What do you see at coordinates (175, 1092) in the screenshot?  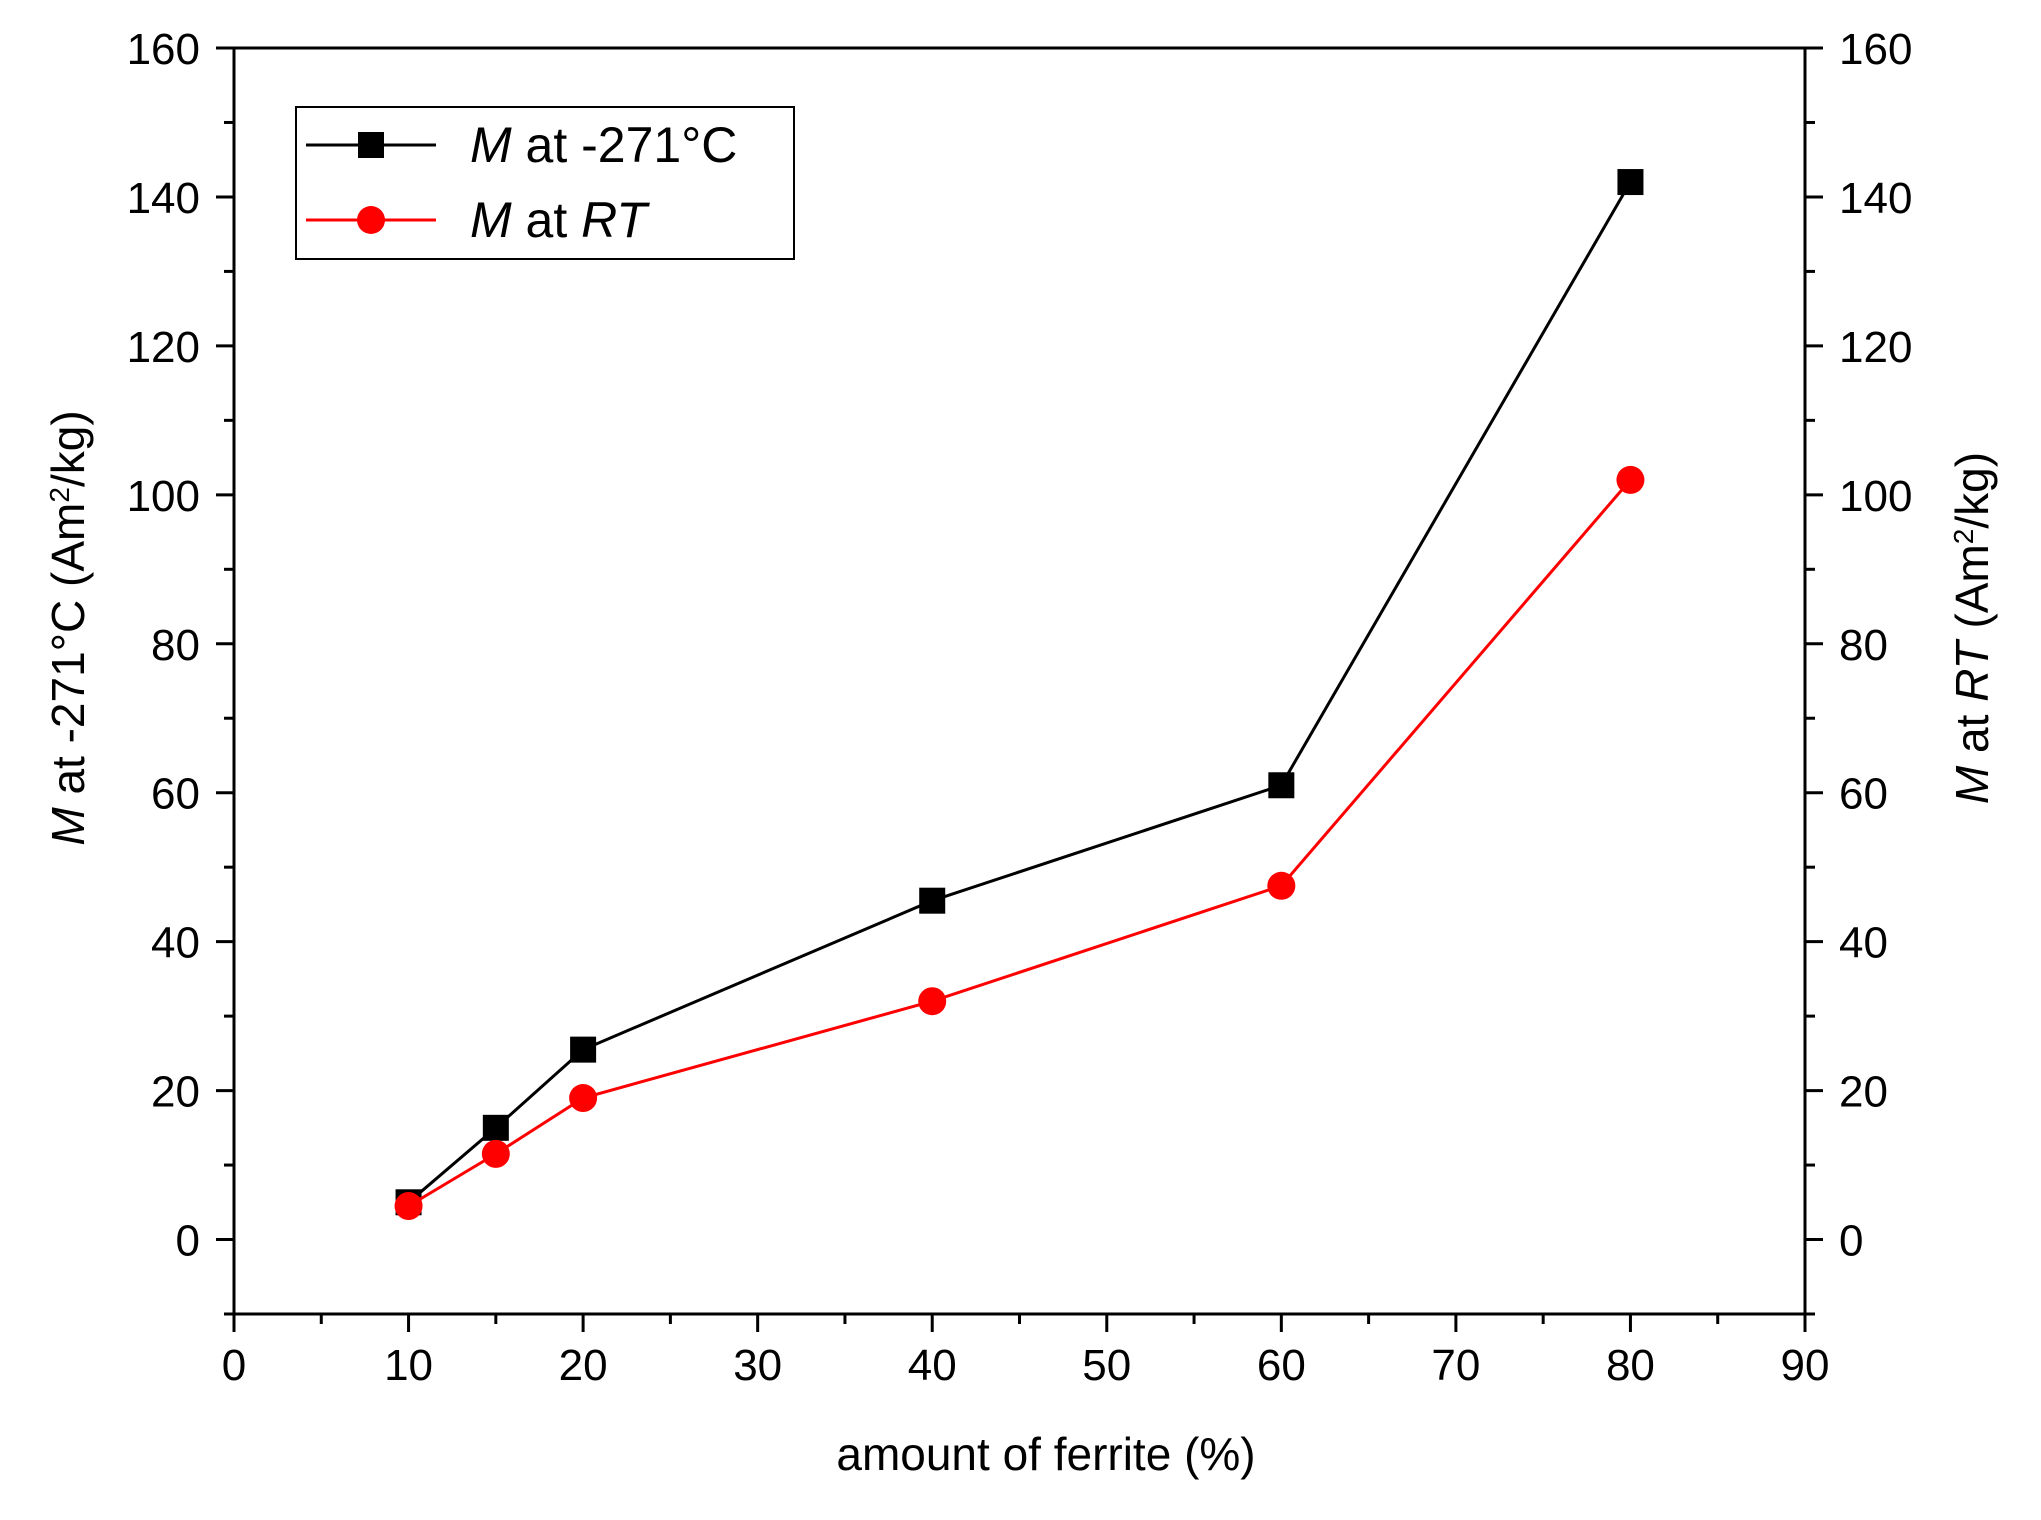 I see `y-left-tick-label: 20` at bounding box center [175, 1092].